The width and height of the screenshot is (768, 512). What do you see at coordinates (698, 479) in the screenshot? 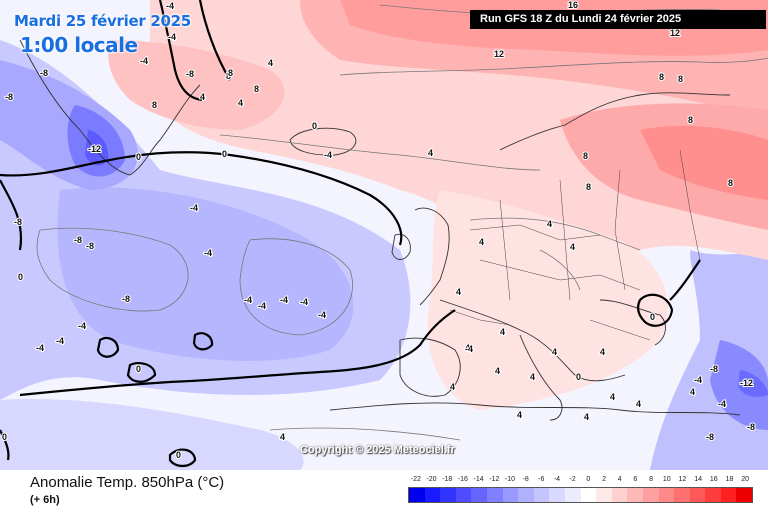
I see `legend-tick: 14` at bounding box center [698, 479].